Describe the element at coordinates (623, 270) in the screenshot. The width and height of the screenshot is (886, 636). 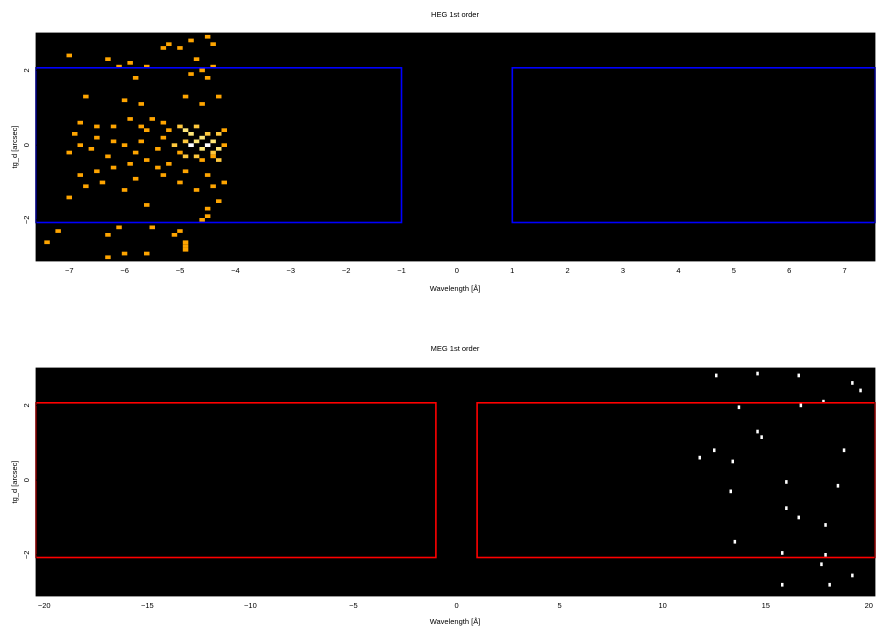
I see `heg-xtick-label: 3` at that location.